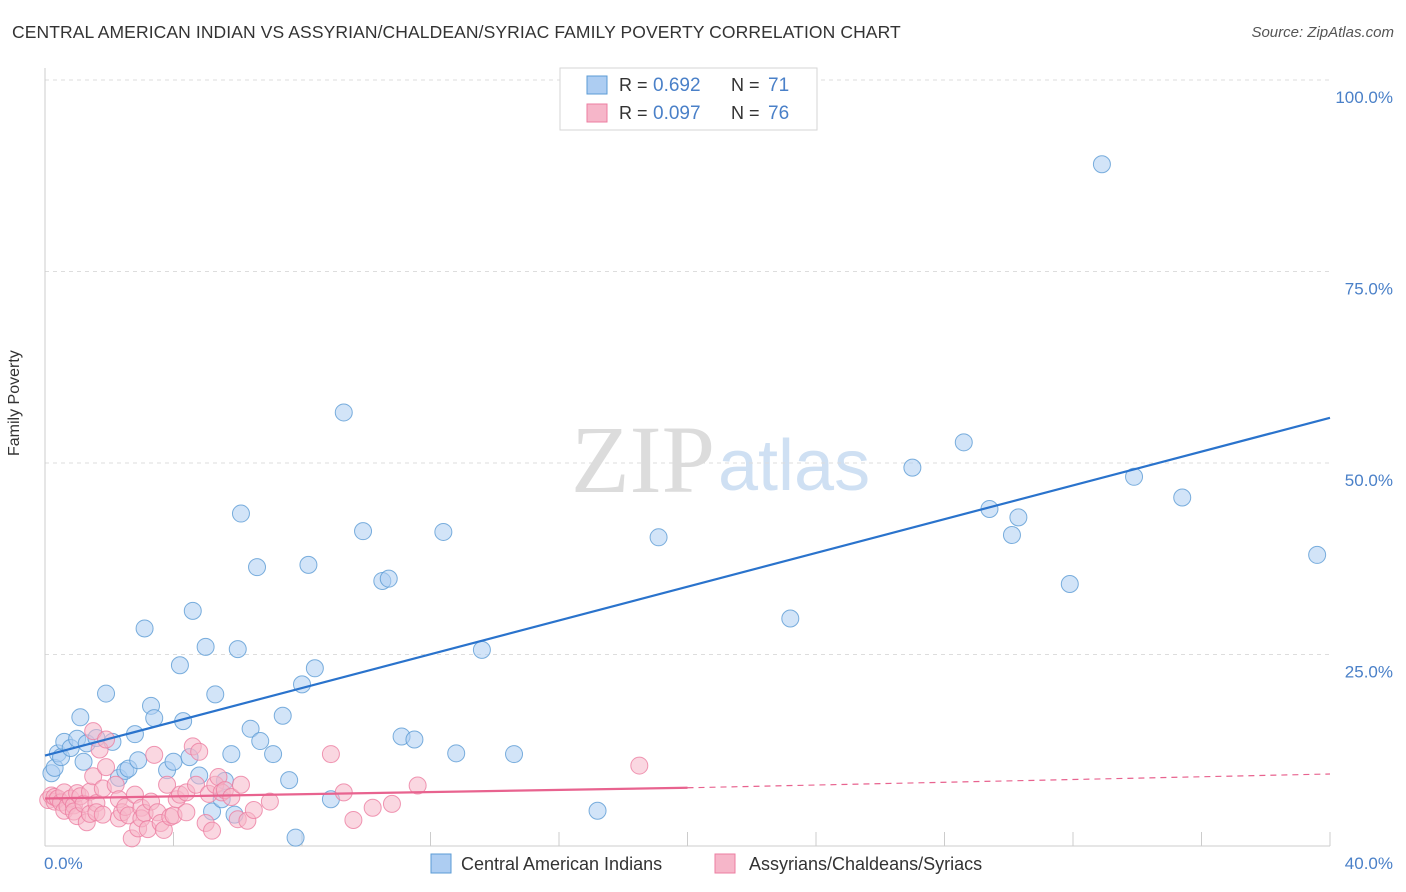 The image size is (1406, 892). I want to click on y-tick-label: 100.0%, so click(1364, 97).